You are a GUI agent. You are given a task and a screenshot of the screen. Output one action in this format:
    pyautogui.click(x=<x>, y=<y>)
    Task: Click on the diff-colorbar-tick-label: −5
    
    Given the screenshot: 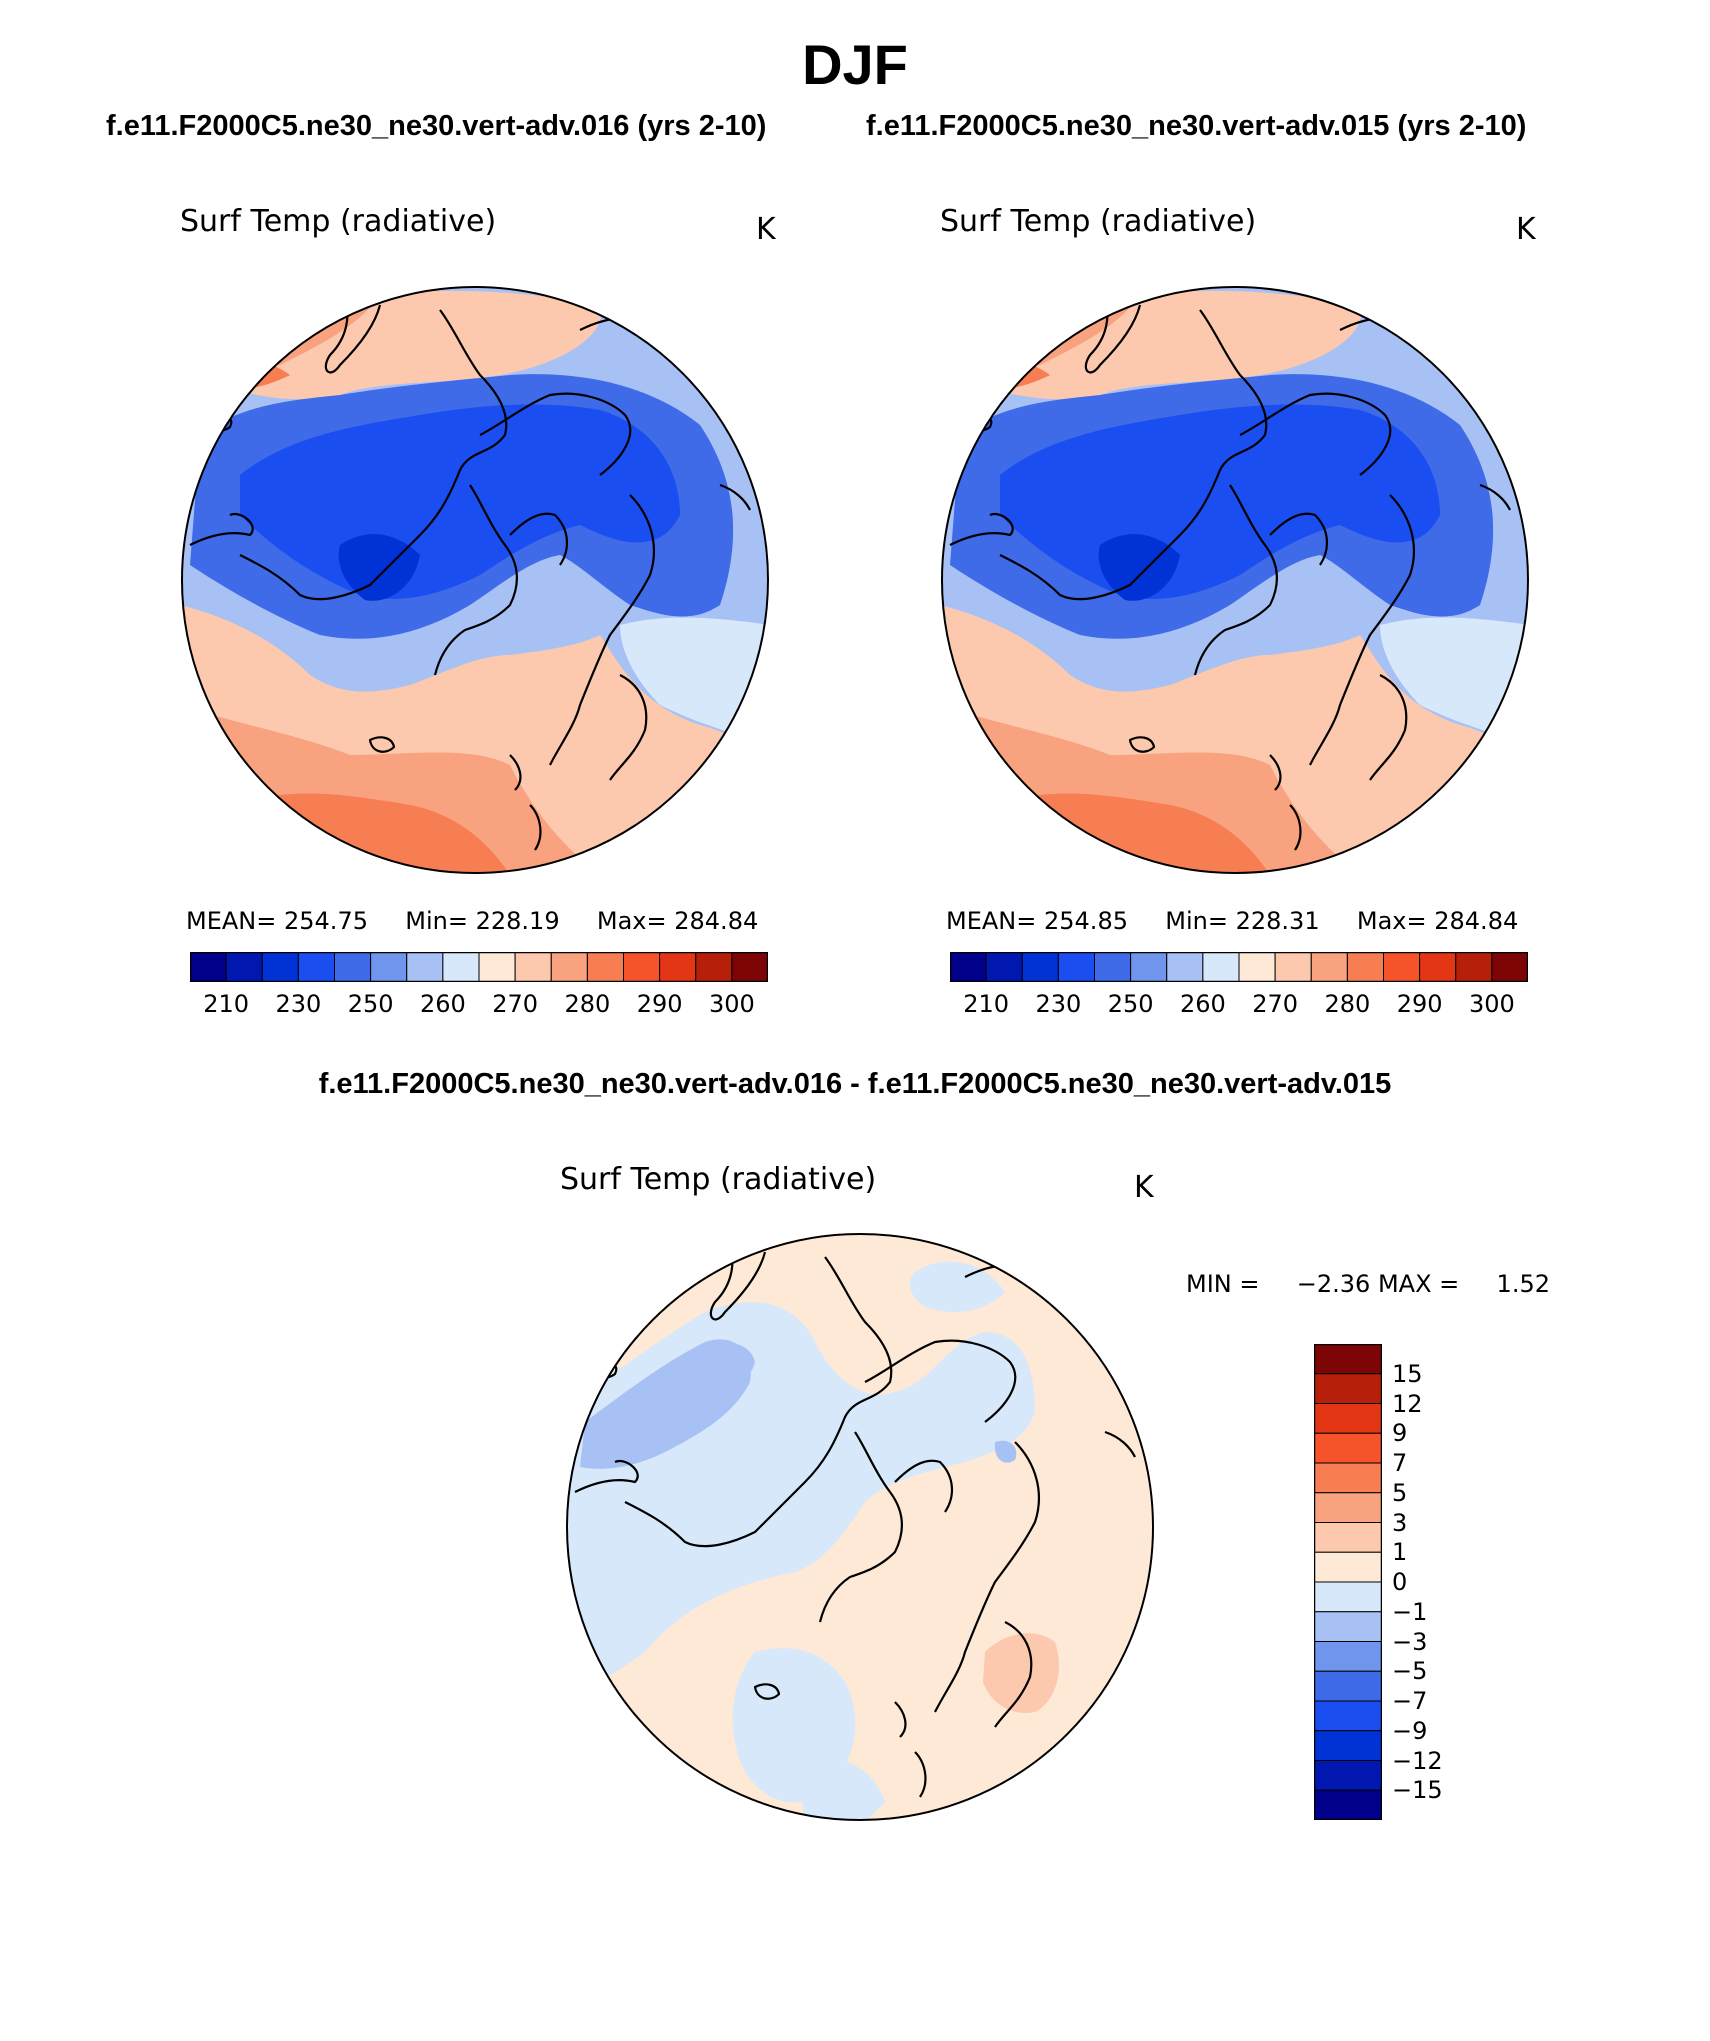 What is the action you would take?
    pyautogui.click(x=1410, y=1671)
    